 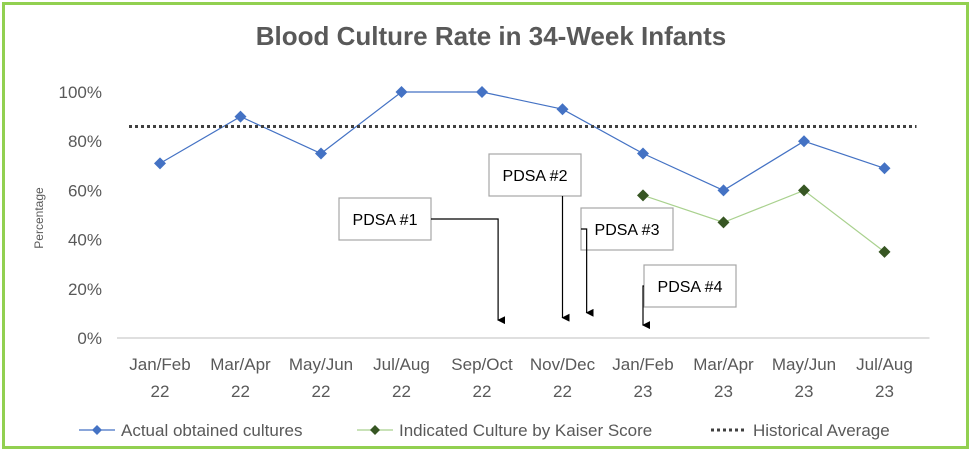 I want to click on x-tick-label-line1: Sep/Oct, so click(x=482, y=364).